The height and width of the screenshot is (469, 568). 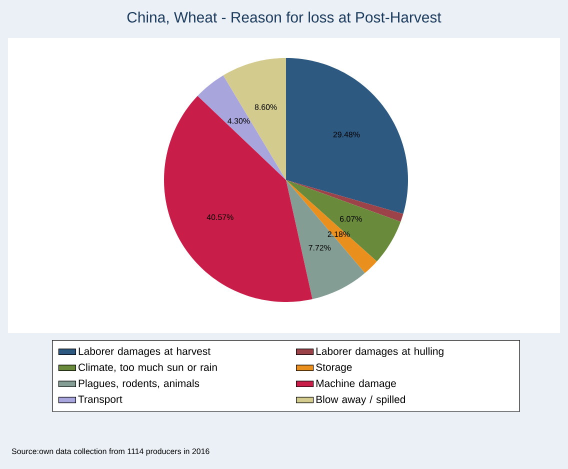 I want to click on legend-label: Climate, too much sun or rain, so click(x=147, y=367).